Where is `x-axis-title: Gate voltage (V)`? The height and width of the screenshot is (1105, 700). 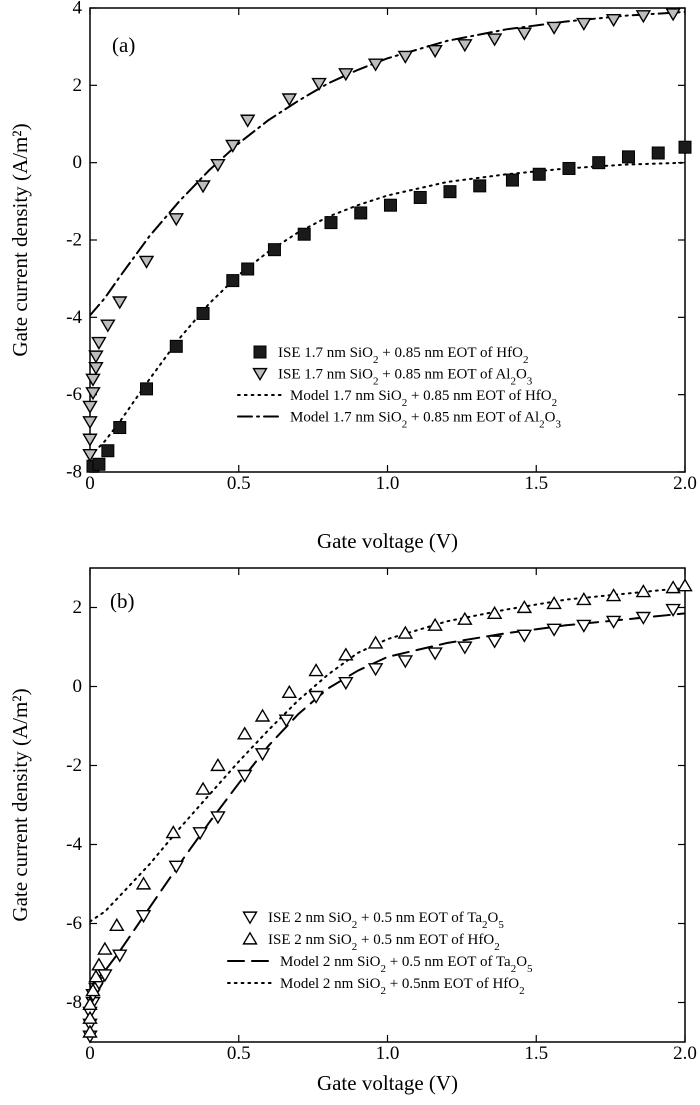 x-axis-title: Gate voltage (V) is located at coordinates (387, 1083).